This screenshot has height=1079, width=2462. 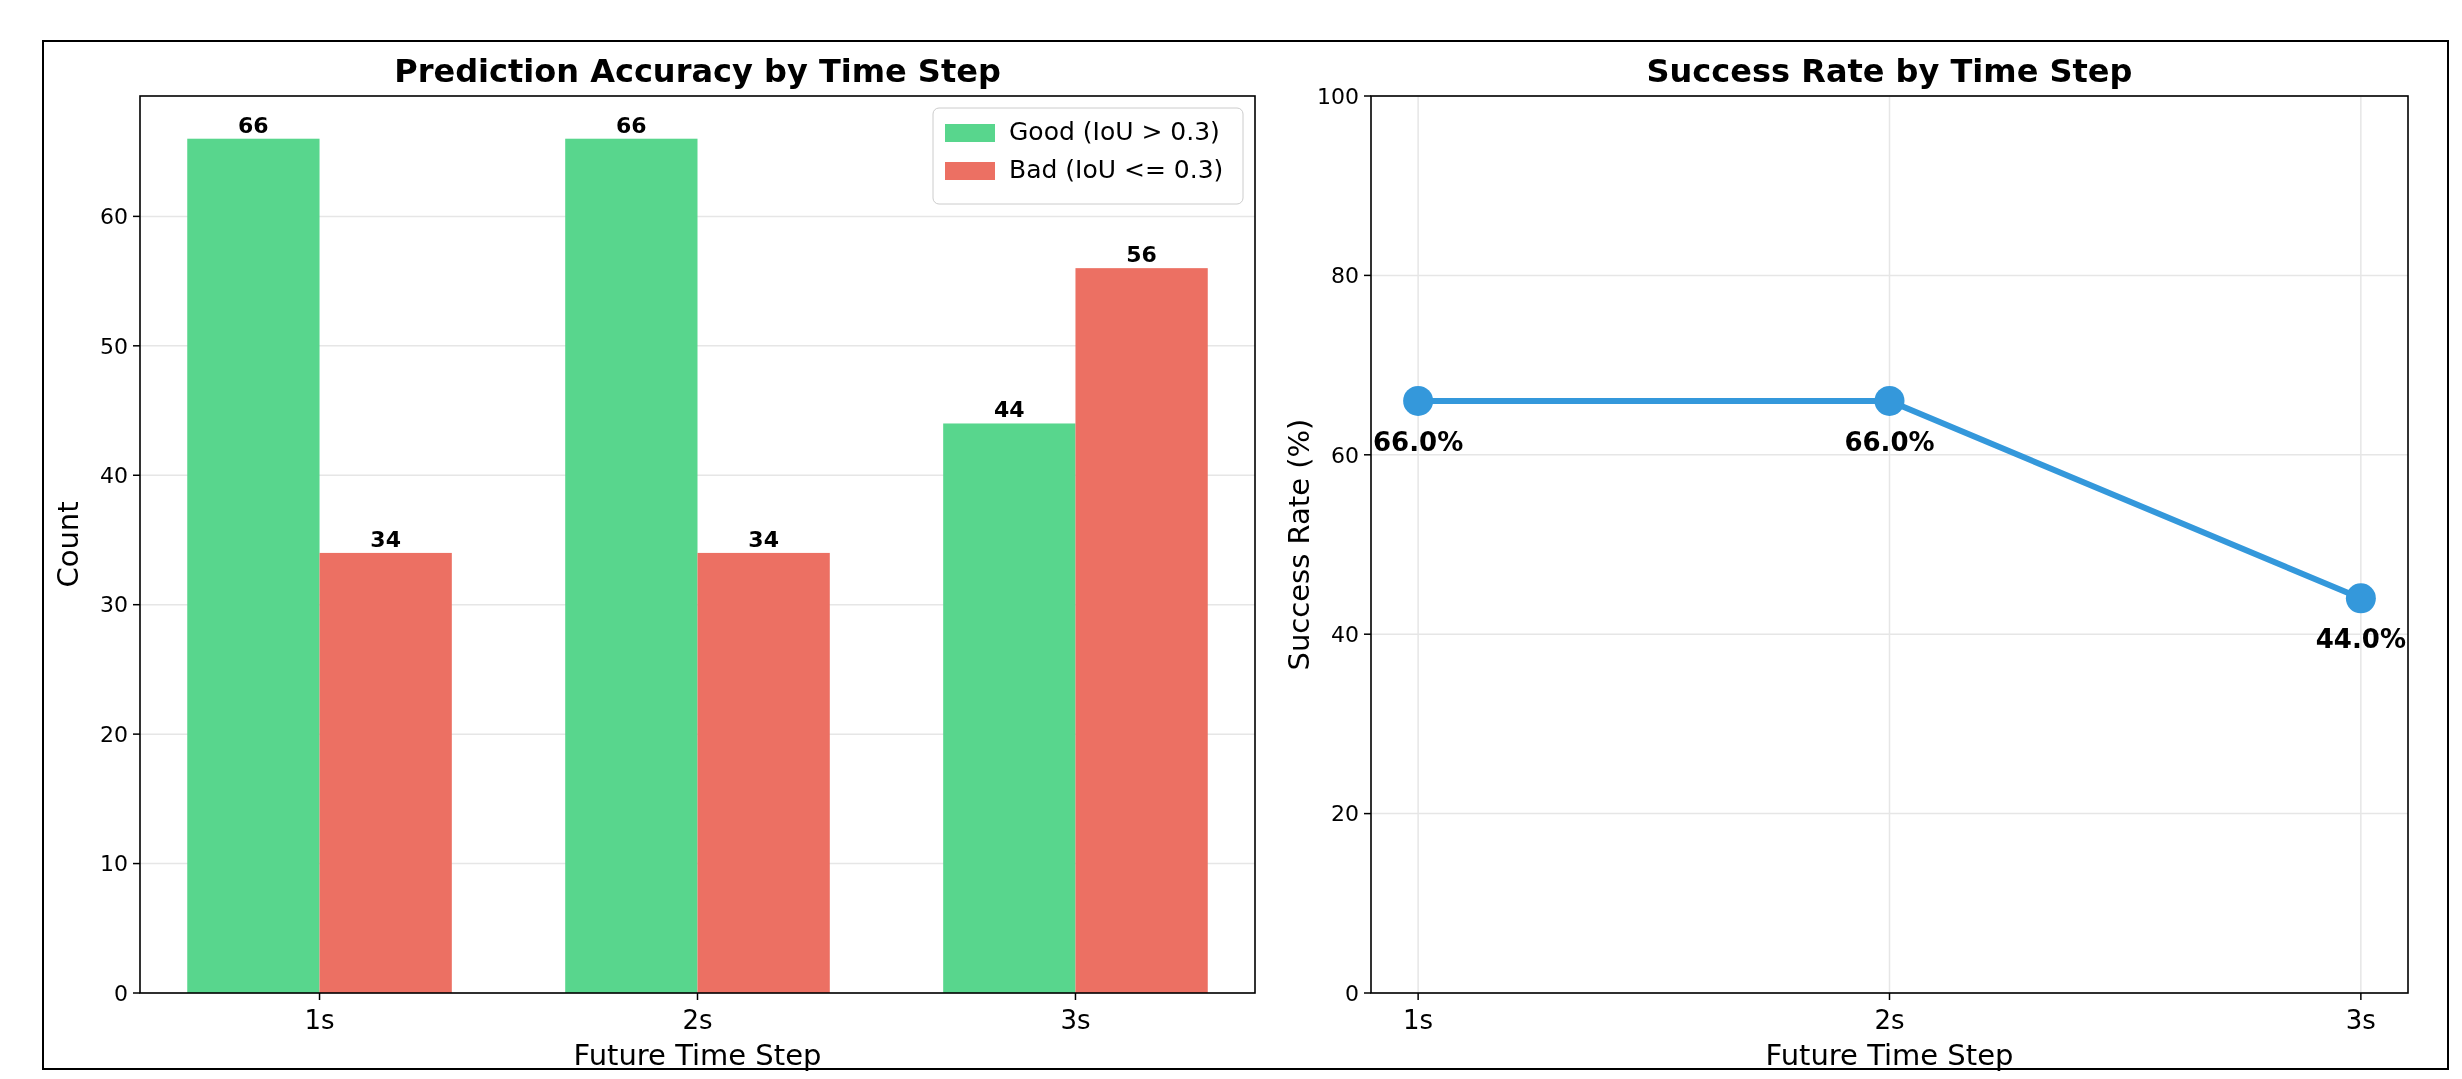 I want to click on y-tick-label: 10, so click(x=114, y=864).